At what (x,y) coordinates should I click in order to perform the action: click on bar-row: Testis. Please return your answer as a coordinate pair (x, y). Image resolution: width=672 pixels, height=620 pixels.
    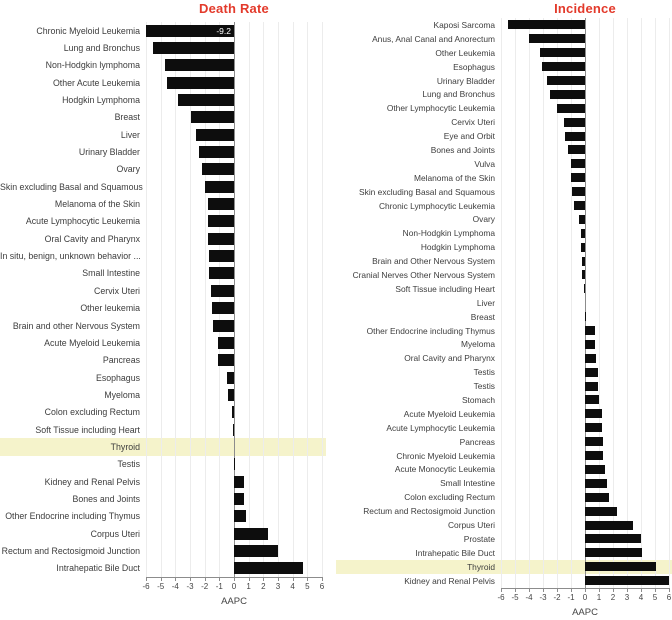
    Looking at the image, I should click on (504, 386).